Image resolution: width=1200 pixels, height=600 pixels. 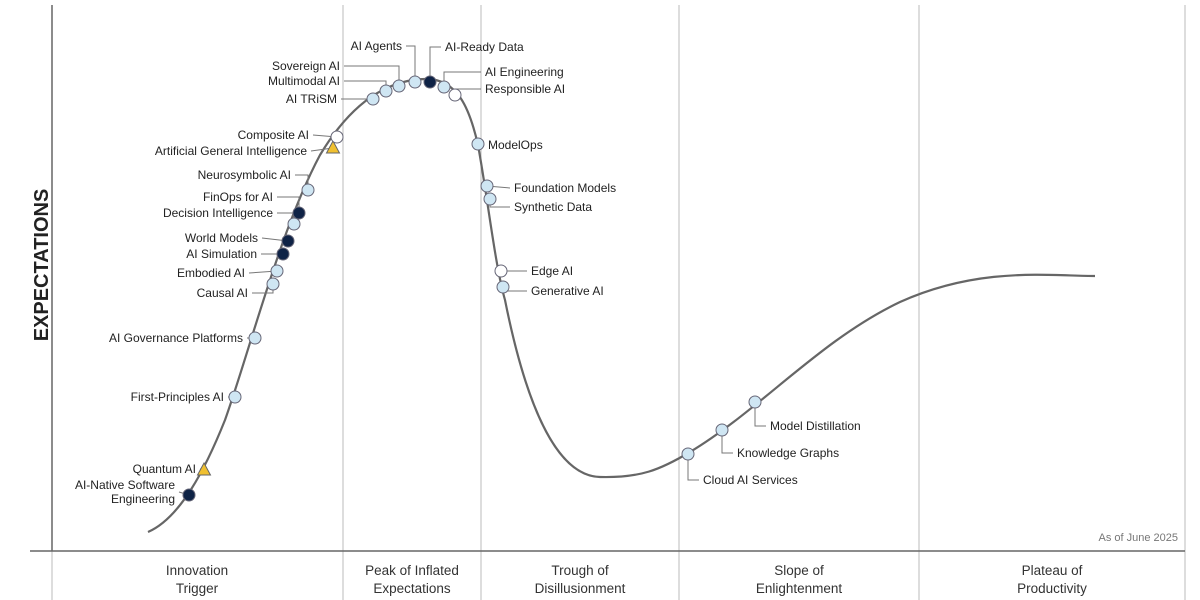 What do you see at coordinates (750, 480) in the screenshot?
I see `technology-label: Cloud AI Services` at bounding box center [750, 480].